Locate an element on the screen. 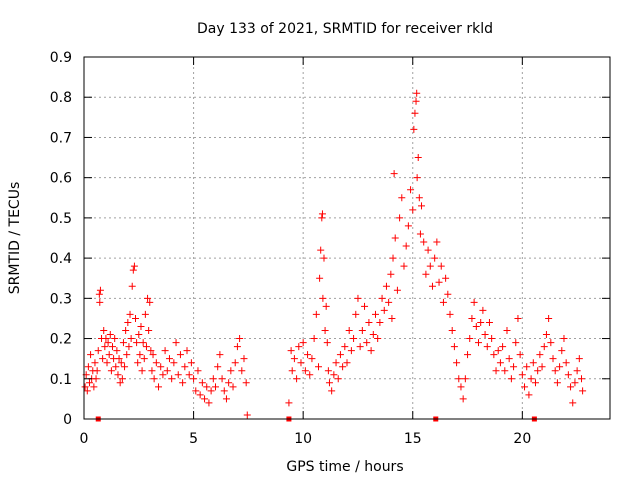  y-tick-label: 0.6 is located at coordinates (61, 179).